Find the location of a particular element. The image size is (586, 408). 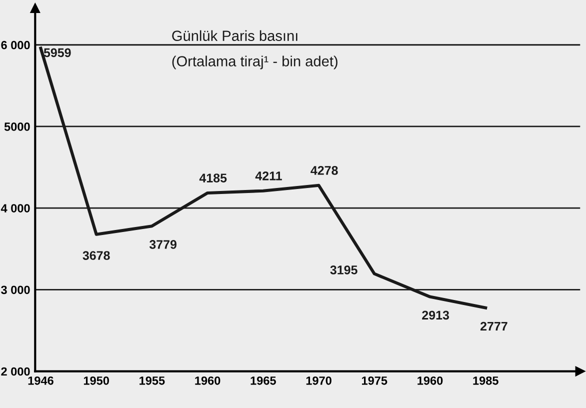

y-tick-label: 3 000 is located at coordinates (15, 290).